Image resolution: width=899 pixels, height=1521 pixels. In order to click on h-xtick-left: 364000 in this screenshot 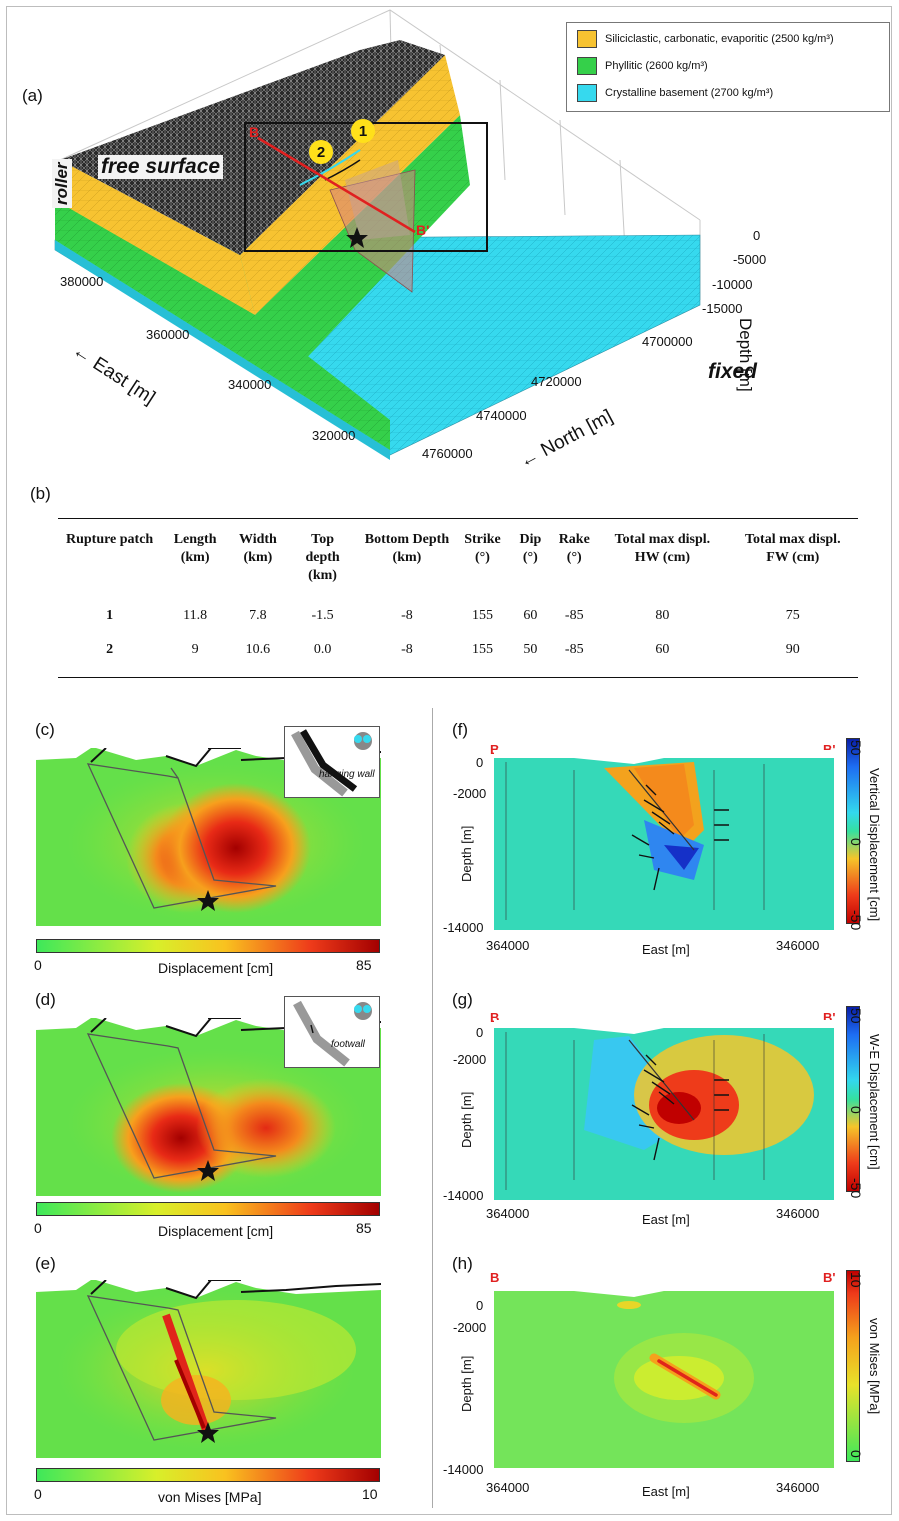, I will do `click(508, 1487)`.